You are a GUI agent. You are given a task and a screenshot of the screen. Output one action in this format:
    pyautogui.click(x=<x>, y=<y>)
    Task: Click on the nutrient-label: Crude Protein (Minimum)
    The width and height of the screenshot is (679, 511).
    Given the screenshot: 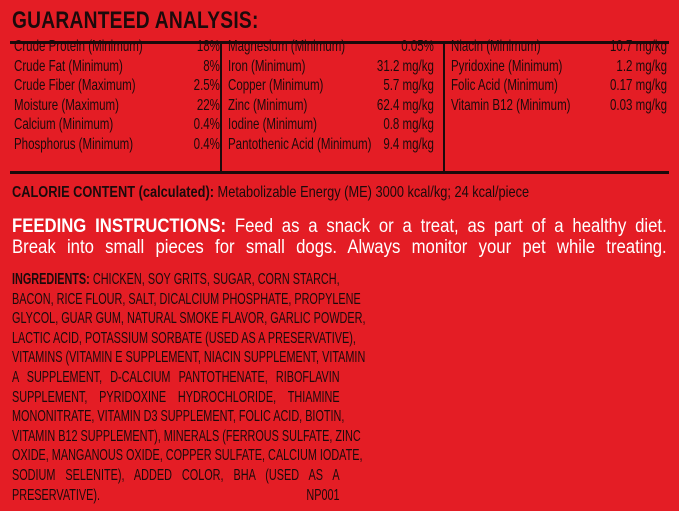 What is the action you would take?
    pyautogui.click(x=78, y=46)
    